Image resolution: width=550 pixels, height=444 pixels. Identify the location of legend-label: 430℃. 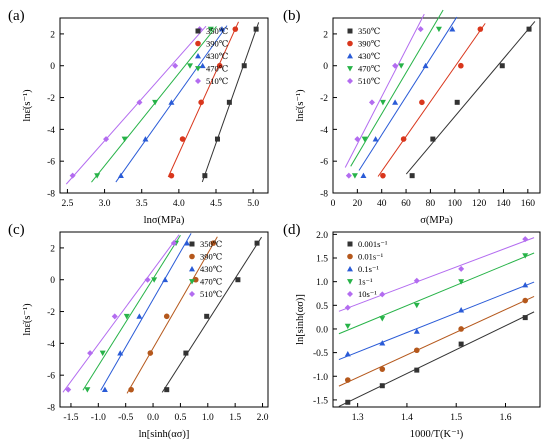
(211, 269).